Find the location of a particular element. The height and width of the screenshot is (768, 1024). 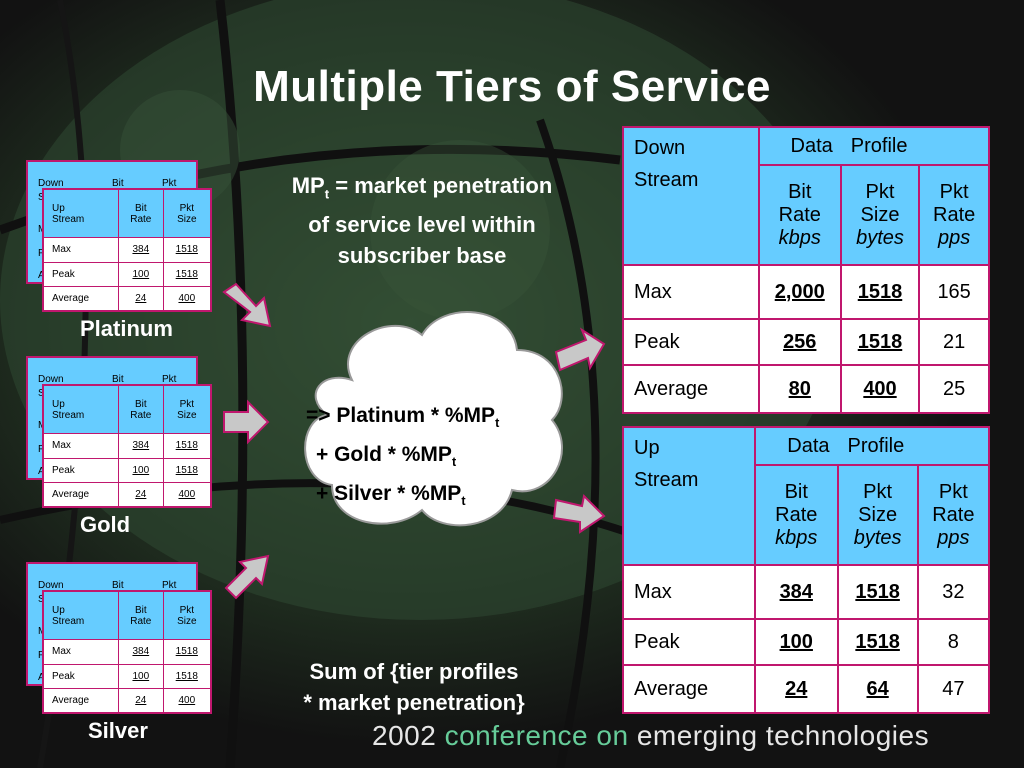

footer-branding: 2002 conference on emerging technologies is located at coordinates (650, 736).